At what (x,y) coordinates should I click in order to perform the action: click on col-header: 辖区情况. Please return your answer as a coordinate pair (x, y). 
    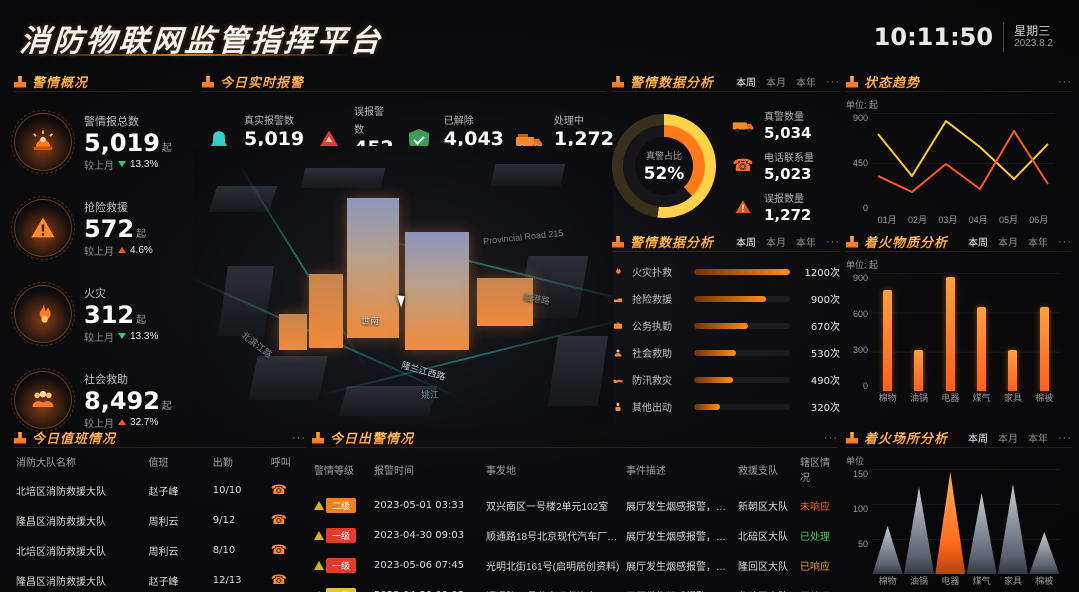
    Looking at the image, I should click on (815, 471).